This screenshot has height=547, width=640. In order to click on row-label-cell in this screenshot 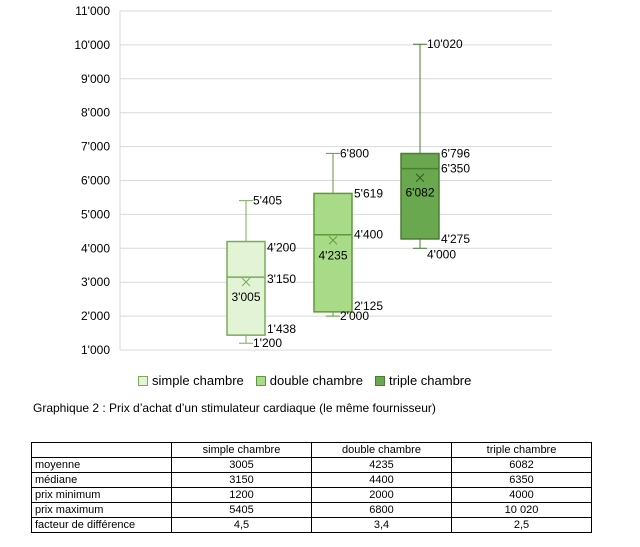, I will do `click(101, 450)`.